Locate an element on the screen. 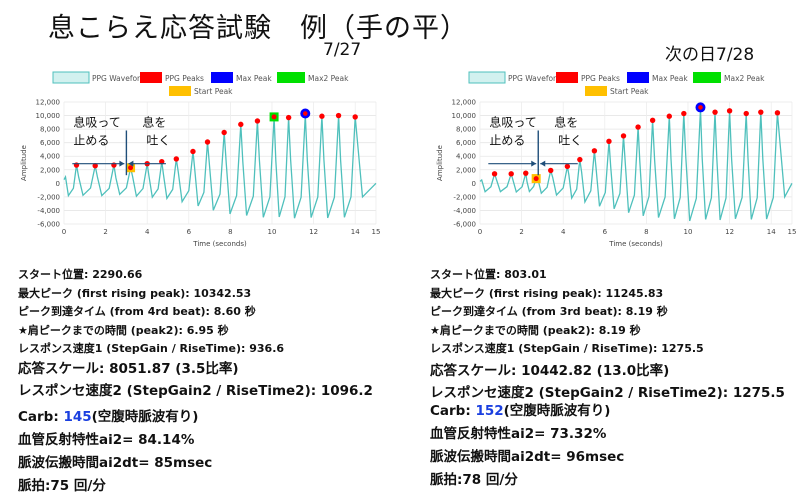  breath-annotations: 息吸って 止める 息を 吐く is located at coordinates (121, 145).